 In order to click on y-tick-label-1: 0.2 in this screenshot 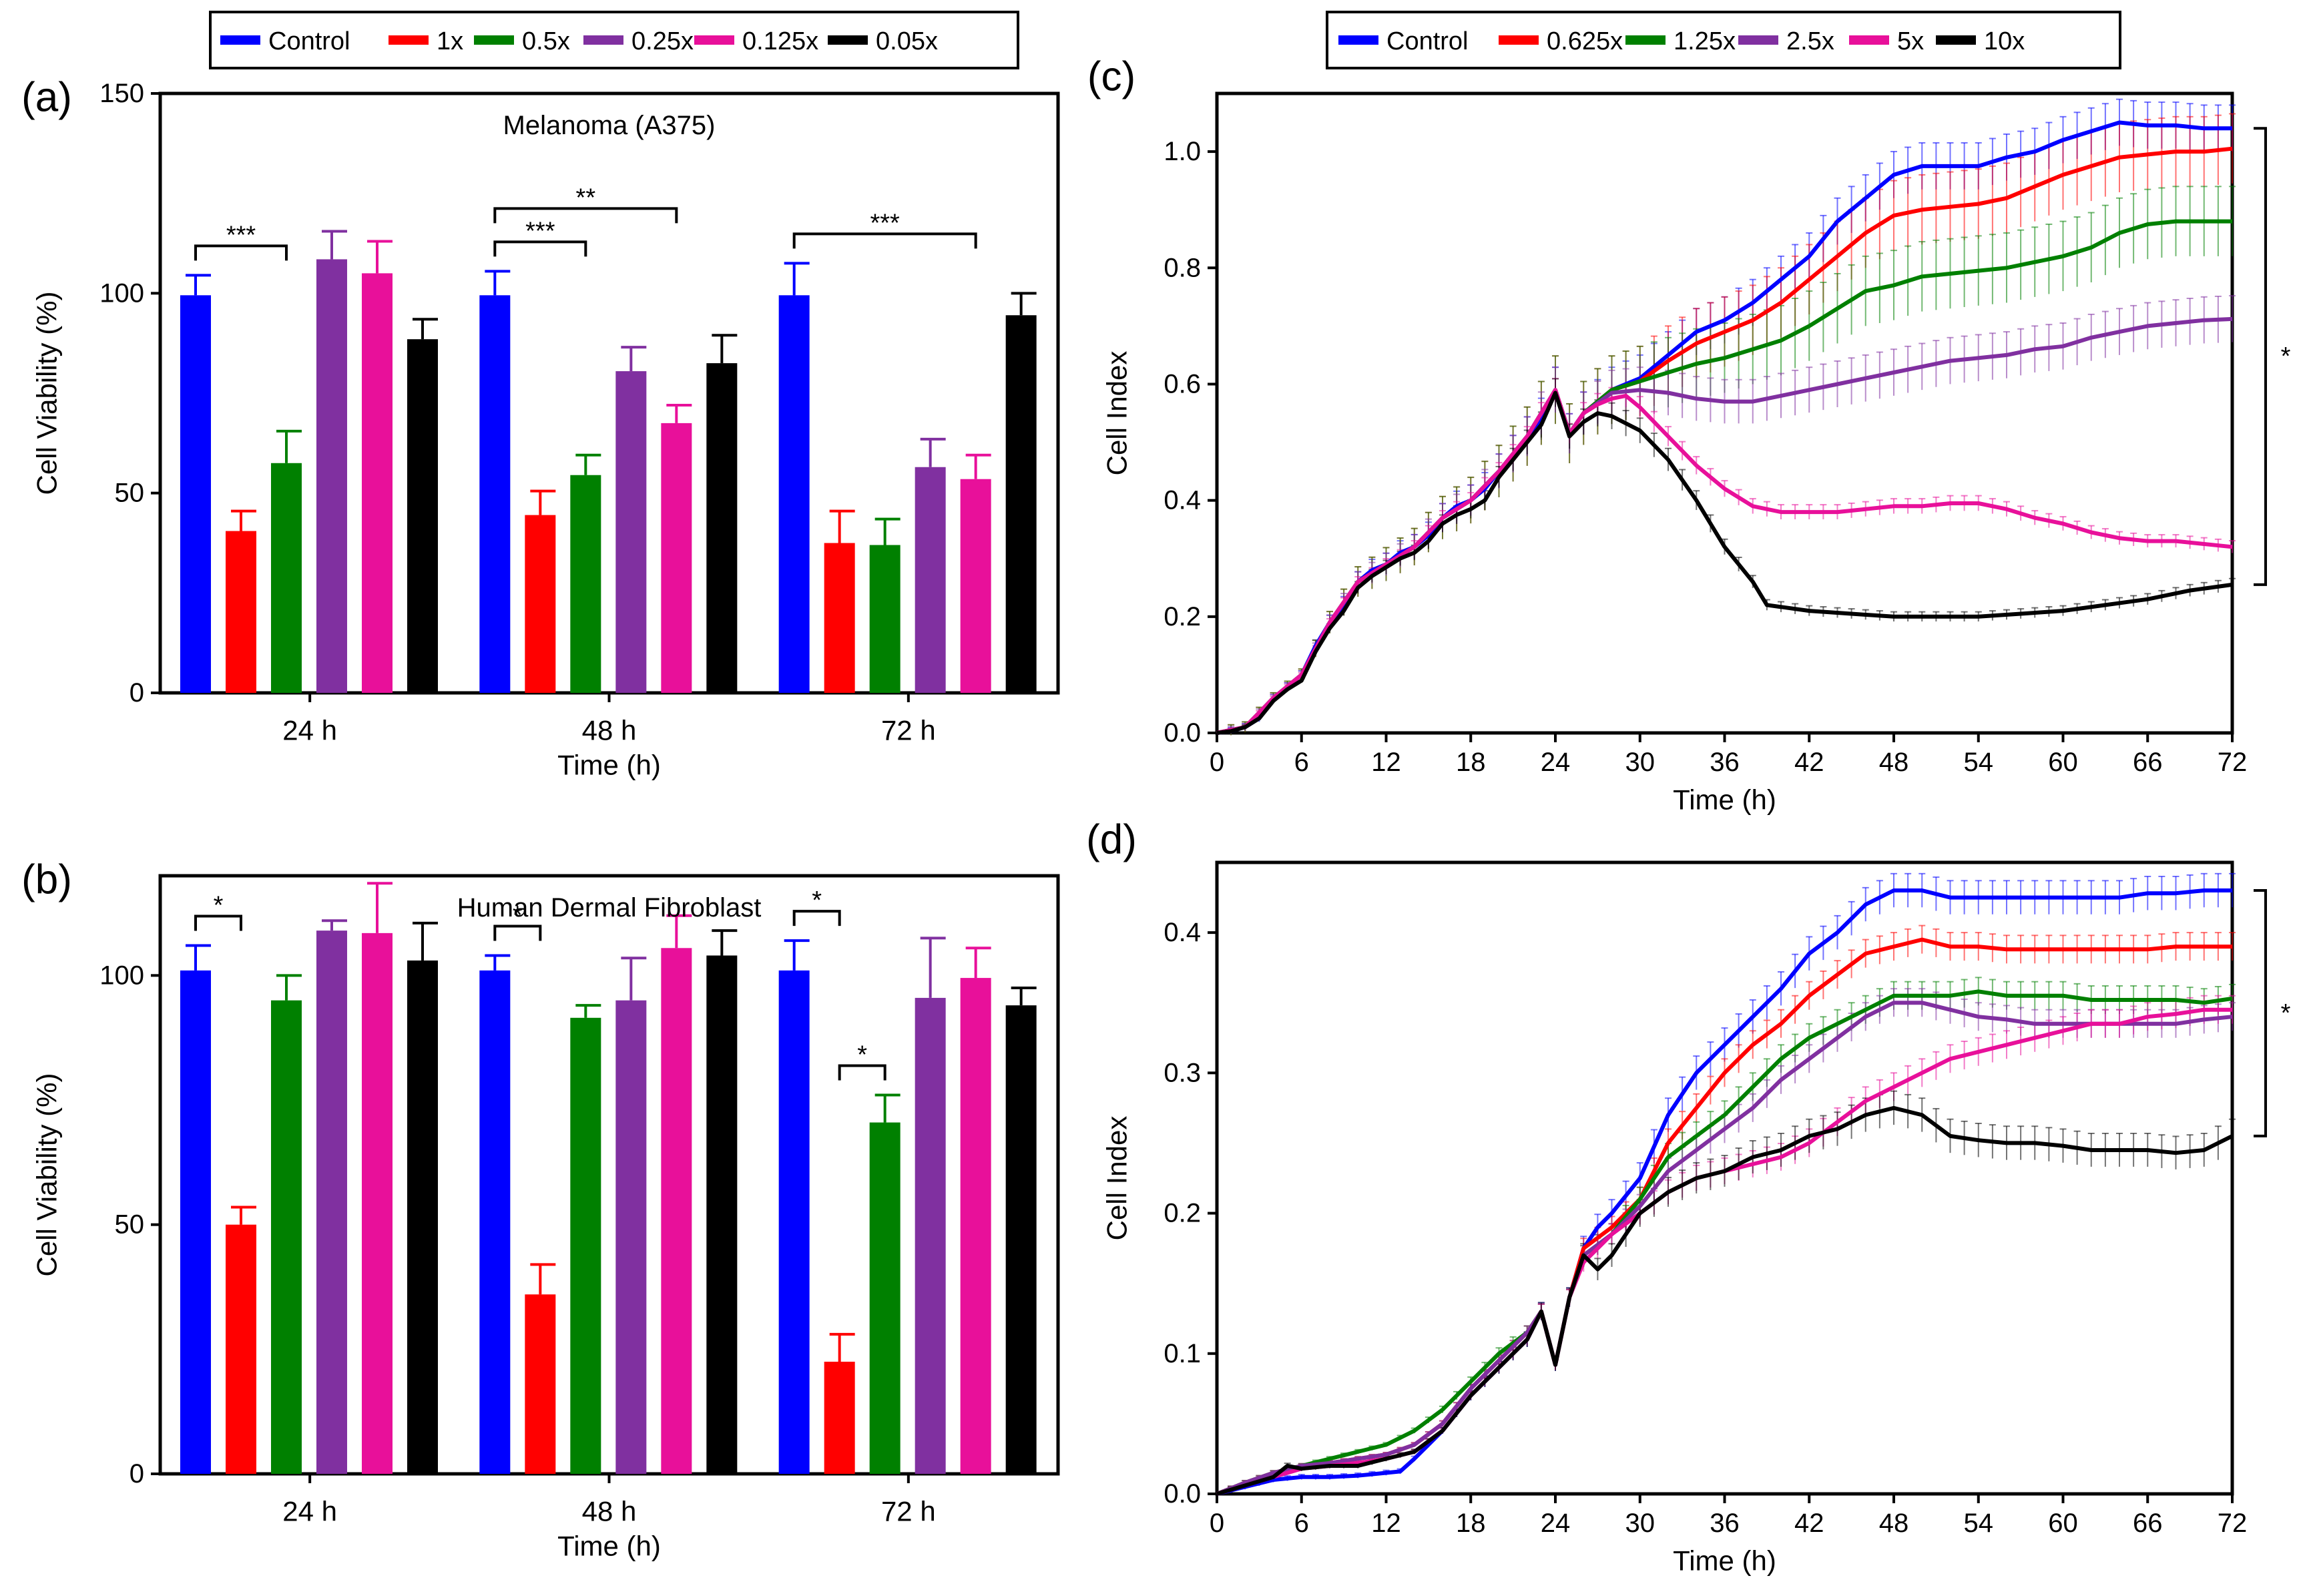, I will do `click(1183, 617)`.